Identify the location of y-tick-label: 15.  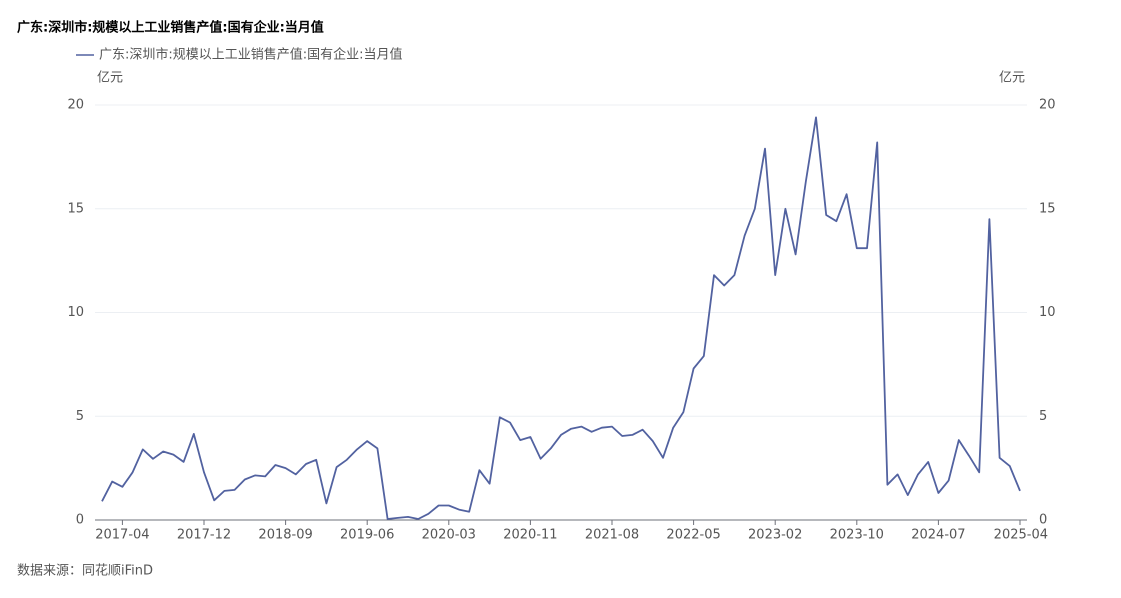
(75, 208).